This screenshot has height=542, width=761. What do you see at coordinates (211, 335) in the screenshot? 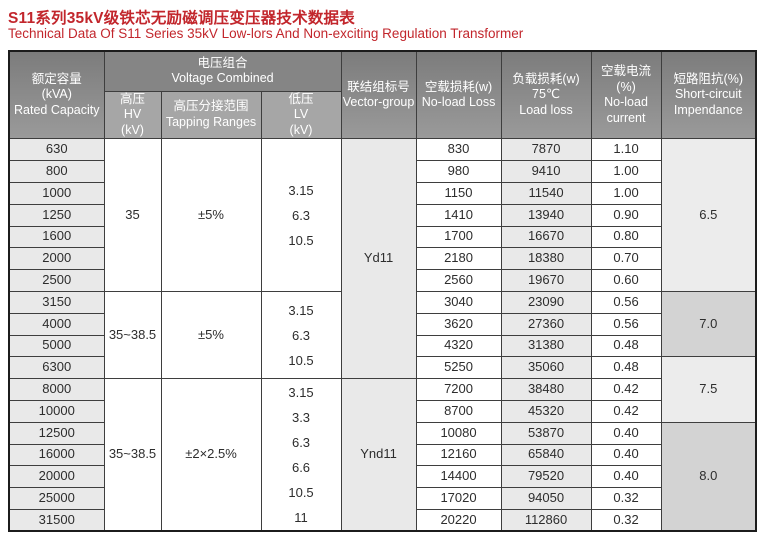
I see `tapping-range-cell: ±5%` at bounding box center [211, 335].